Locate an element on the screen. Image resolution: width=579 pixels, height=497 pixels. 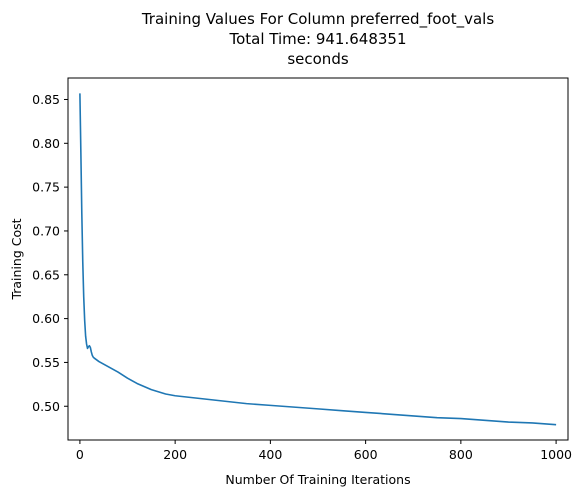
y-tick-label: 0.65 is located at coordinates (46, 274).